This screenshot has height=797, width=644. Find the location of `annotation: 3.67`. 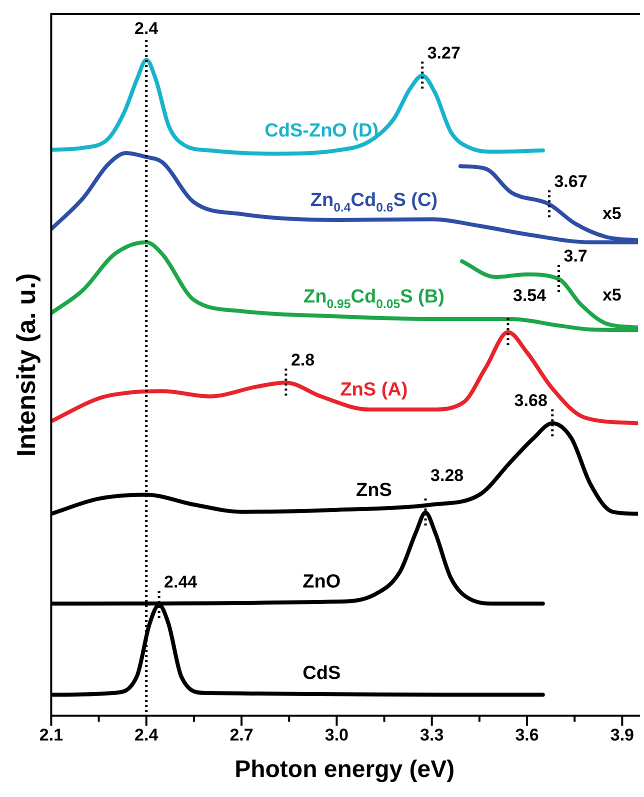

annotation: 3.67 is located at coordinates (571, 181).